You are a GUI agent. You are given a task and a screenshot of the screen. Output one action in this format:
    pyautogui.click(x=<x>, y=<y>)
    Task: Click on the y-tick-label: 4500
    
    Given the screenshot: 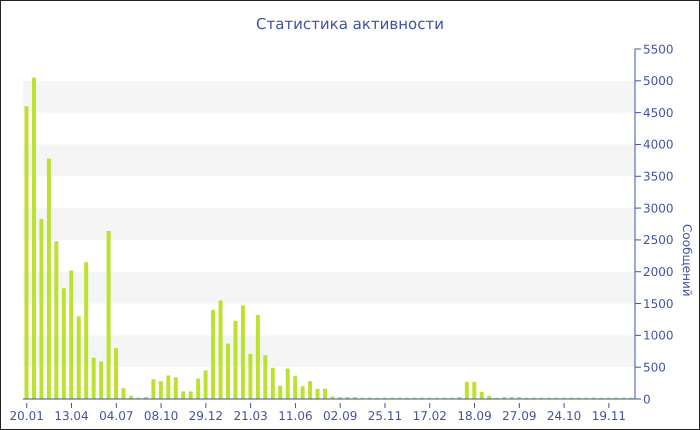 What is the action you would take?
    pyautogui.click(x=658, y=113)
    